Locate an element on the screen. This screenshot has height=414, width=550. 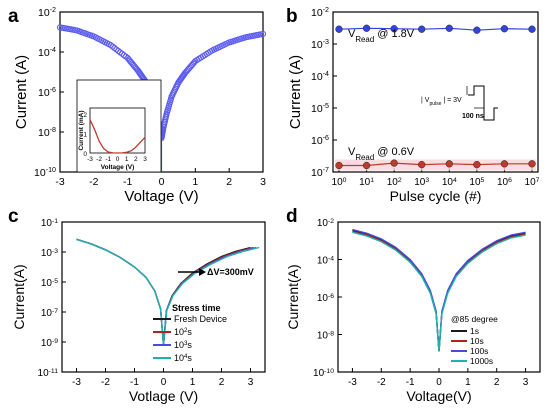
panel-a-inset-x-tick-label: -3 is located at coordinates (90, 159).